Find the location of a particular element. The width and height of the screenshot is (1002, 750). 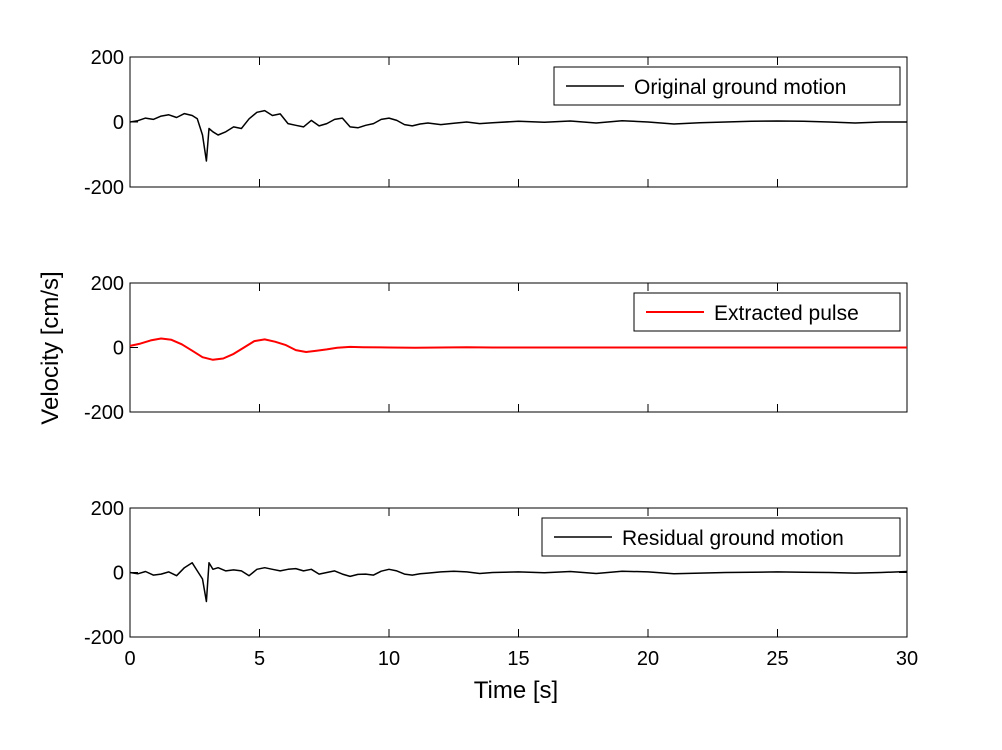

legend-label: Original ground motion is located at coordinates (740, 87).